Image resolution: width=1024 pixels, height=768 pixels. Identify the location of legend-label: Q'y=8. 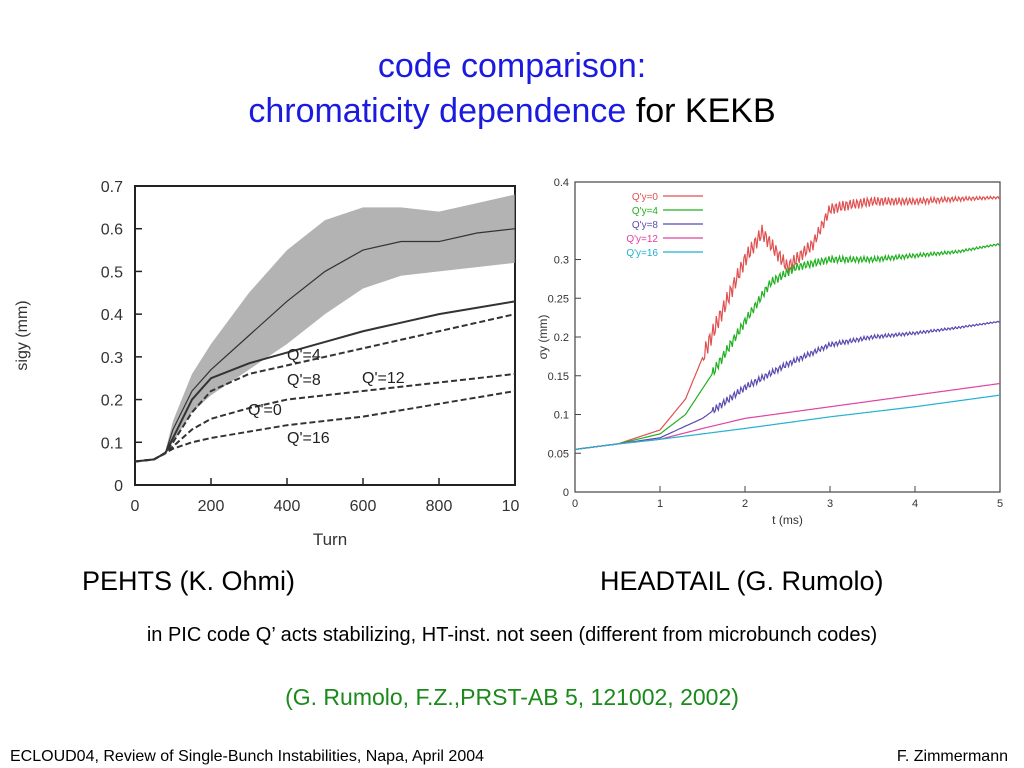
(645, 225).